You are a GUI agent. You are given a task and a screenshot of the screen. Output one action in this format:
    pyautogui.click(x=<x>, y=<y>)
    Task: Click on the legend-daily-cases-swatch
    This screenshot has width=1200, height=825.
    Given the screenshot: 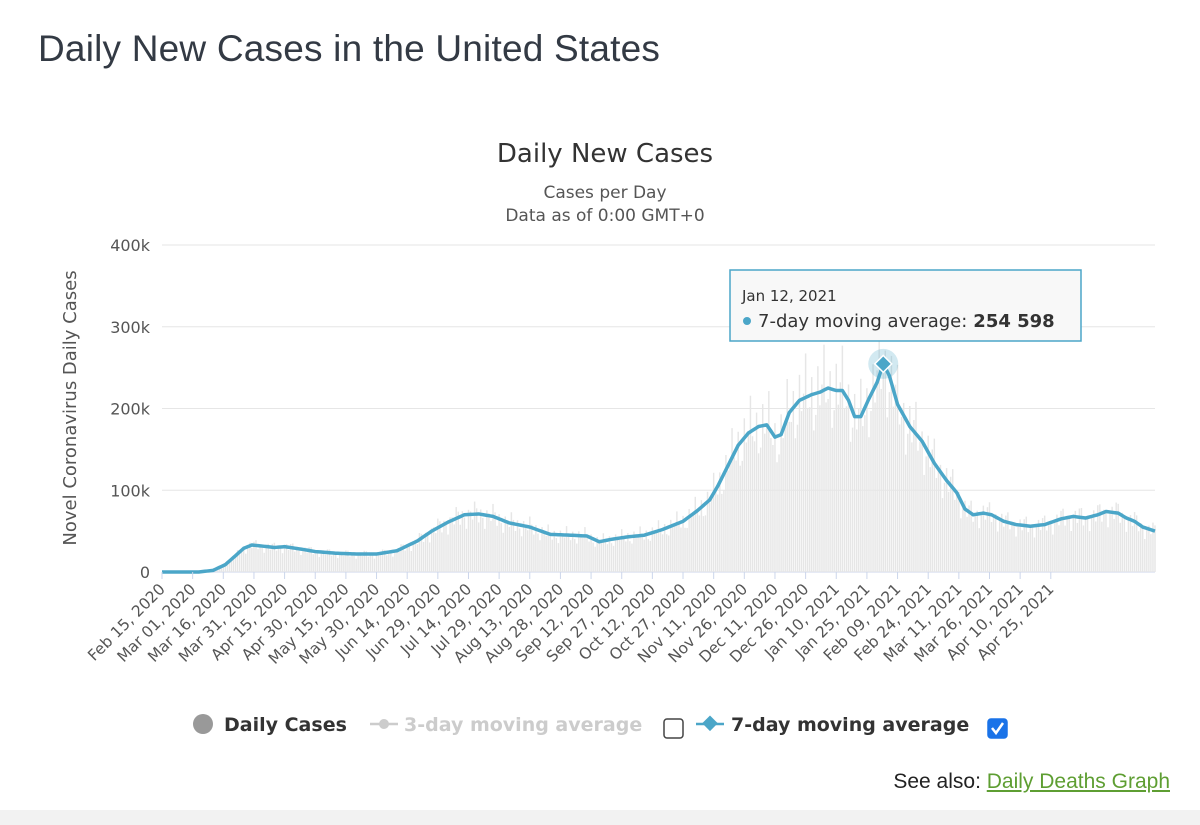 What is the action you would take?
    pyautogui.click(x=203, y=724)
    